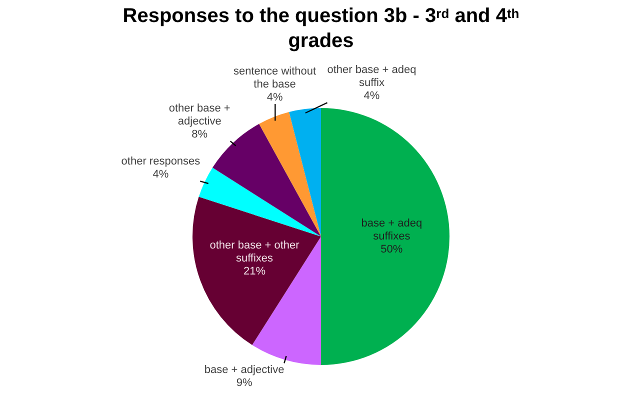 This screenshot has width=642, height=403. What do you see at coordinates (274, 78) in the screenshot?
I see `slice-label: sentence without the base` at bounding box center [274, 78].